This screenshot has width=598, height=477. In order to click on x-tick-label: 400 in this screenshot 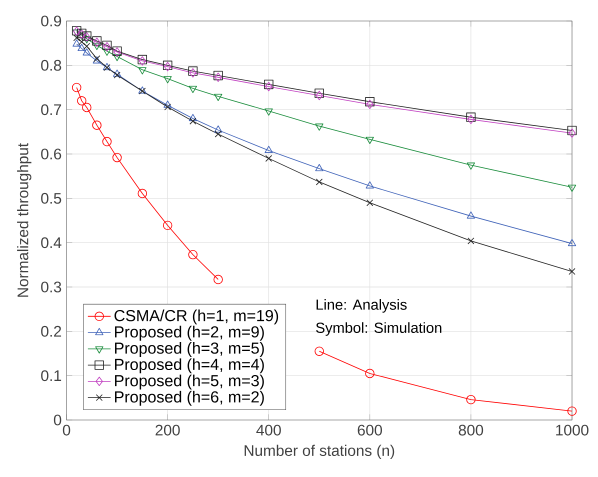, I will do `click(268, 430)`.